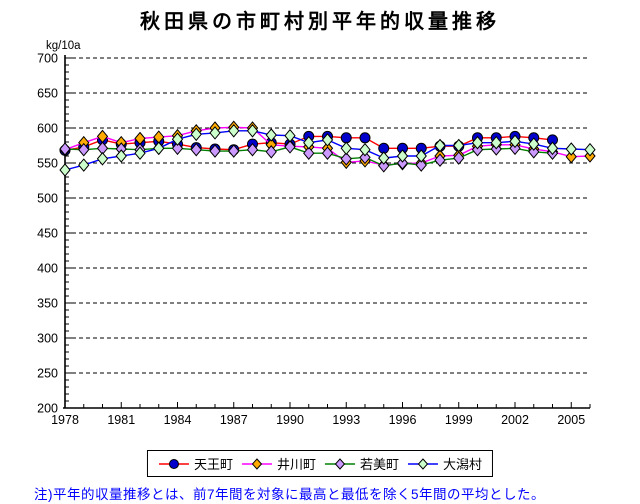  I want to click on legend-label-wakami: 若美町, so click(380, 464).